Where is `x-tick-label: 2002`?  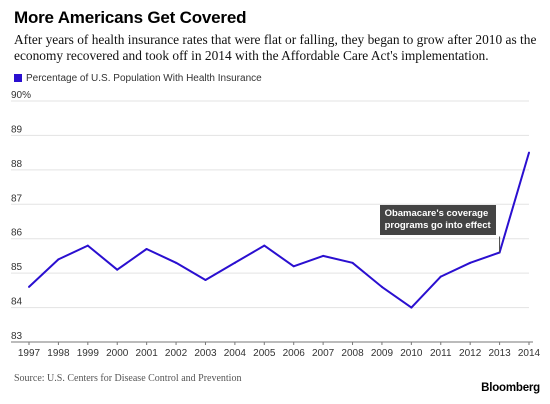 x-tick-label: 2002 is located at coordinates (176, 353).